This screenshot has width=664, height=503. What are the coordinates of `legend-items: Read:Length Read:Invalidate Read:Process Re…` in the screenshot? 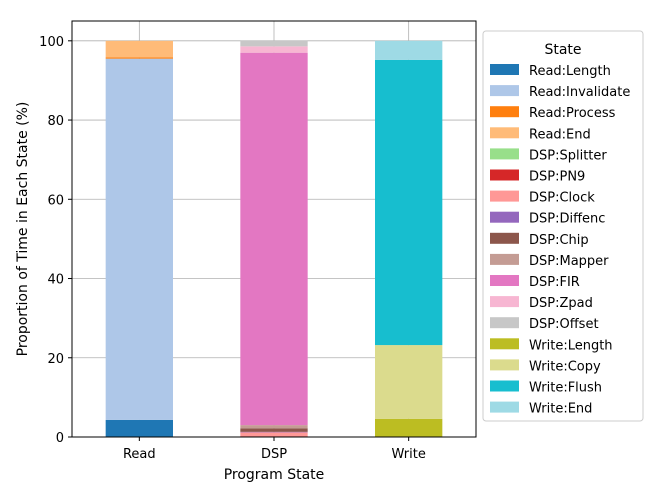 It's located at (560, 240).